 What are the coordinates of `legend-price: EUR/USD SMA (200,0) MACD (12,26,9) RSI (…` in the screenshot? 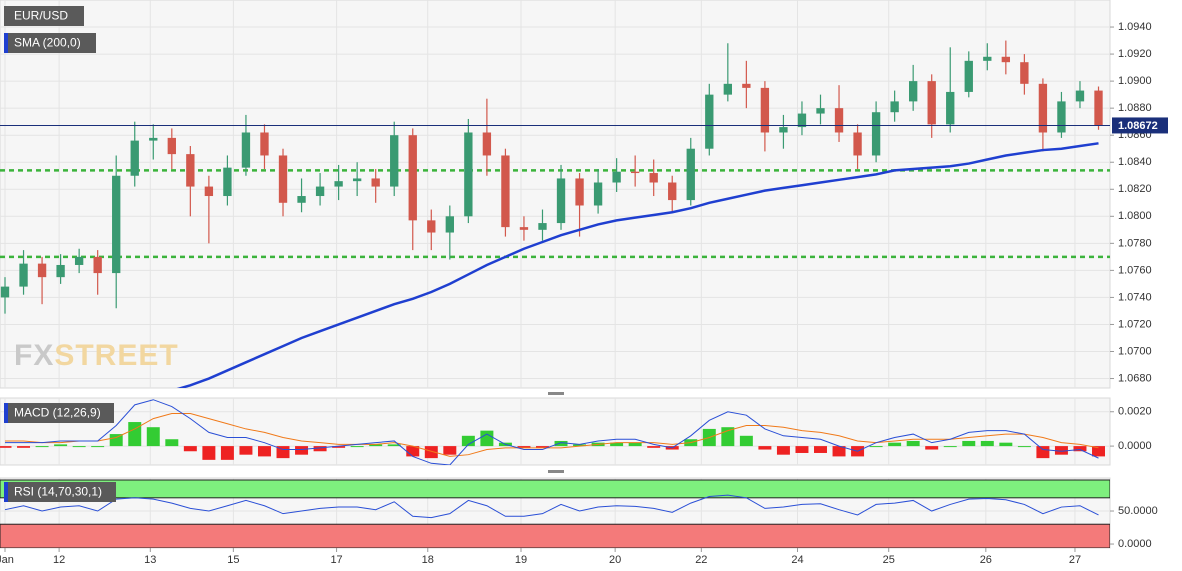 It's located at (60, 254).